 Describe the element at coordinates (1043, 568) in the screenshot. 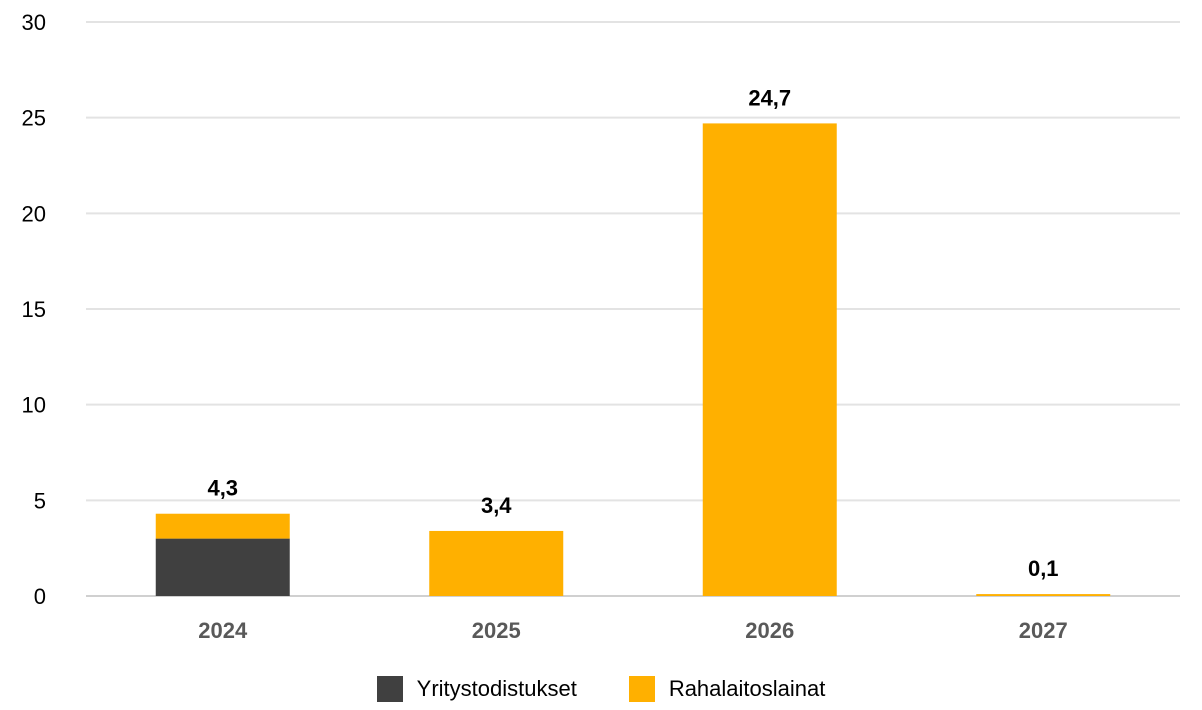

I see `data-label-2027: 0,1` at that location.